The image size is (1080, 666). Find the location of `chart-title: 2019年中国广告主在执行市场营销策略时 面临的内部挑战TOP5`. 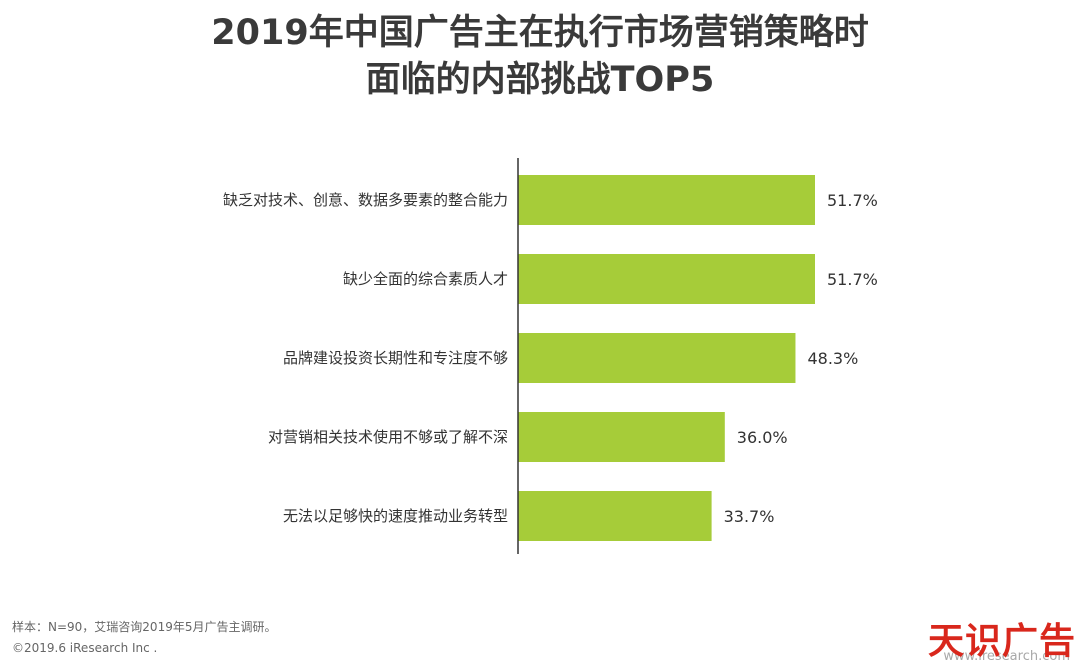

chart-title: 2019年中国广告主在执行市场营销策略时 面临的内部挑战TOP5 is located at coordinates (540, 57).